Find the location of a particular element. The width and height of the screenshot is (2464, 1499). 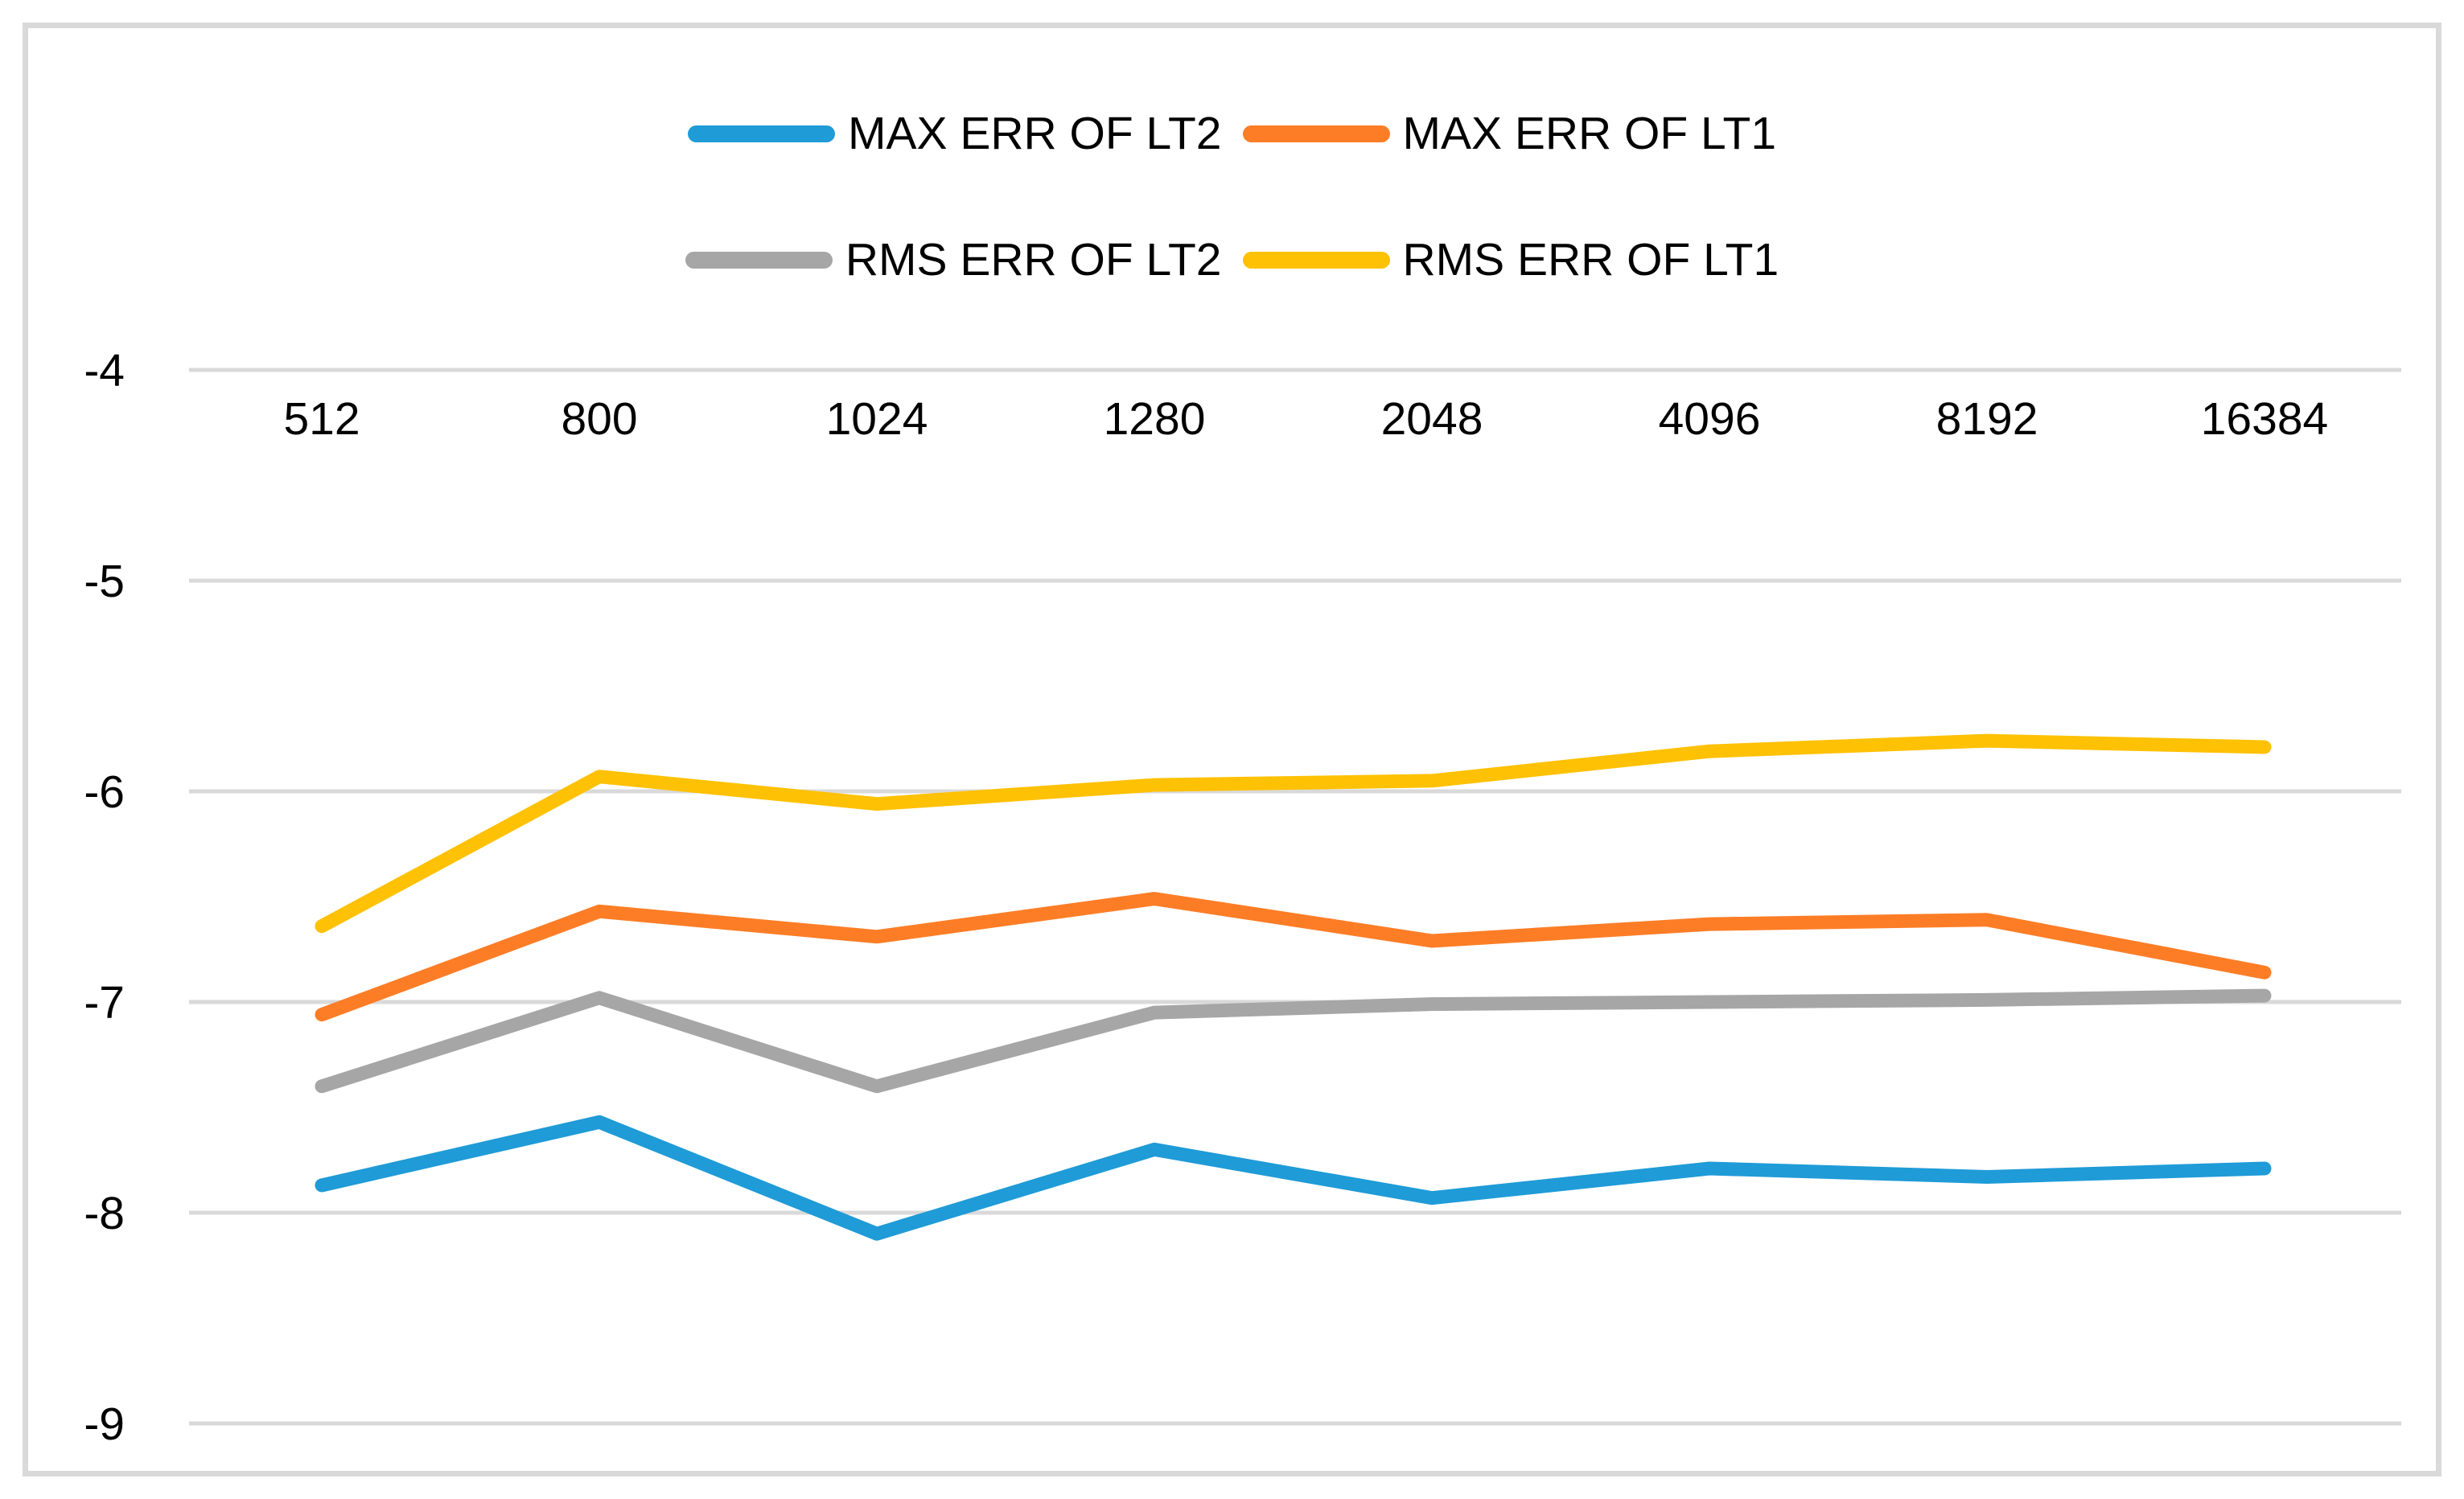

x-axis-tick-label: 16384 is located at coordinates (2265, 419).